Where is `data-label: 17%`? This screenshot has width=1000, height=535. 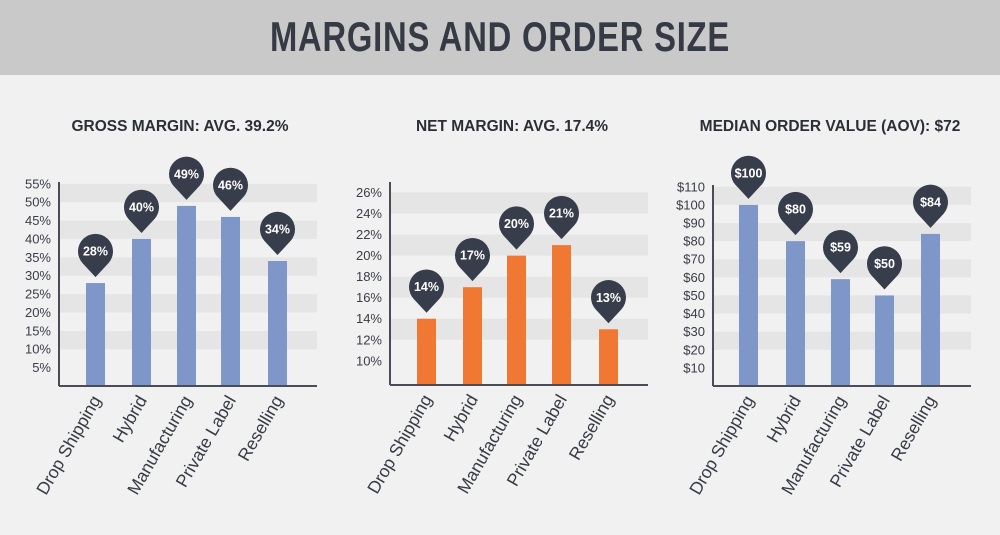 data-label: 17% is located at coordinates (472, 256).